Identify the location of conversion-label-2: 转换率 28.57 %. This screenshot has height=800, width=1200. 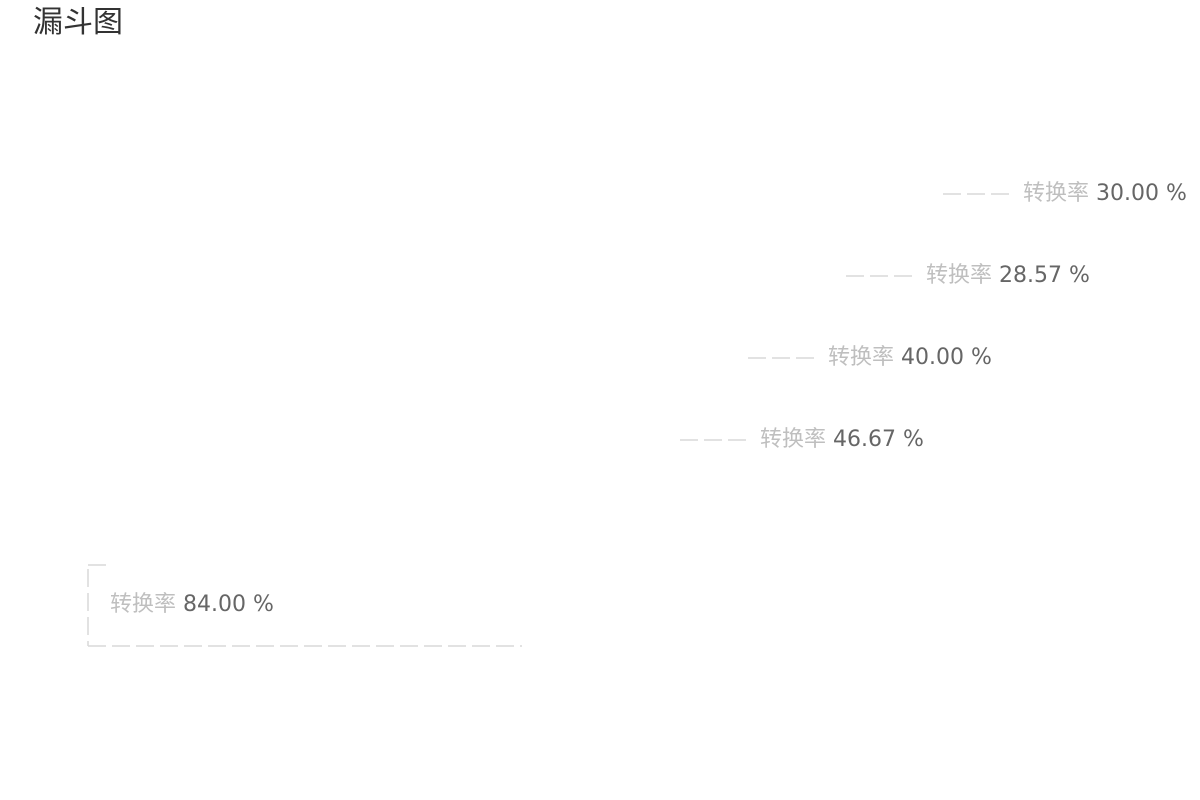
(1008, 276).